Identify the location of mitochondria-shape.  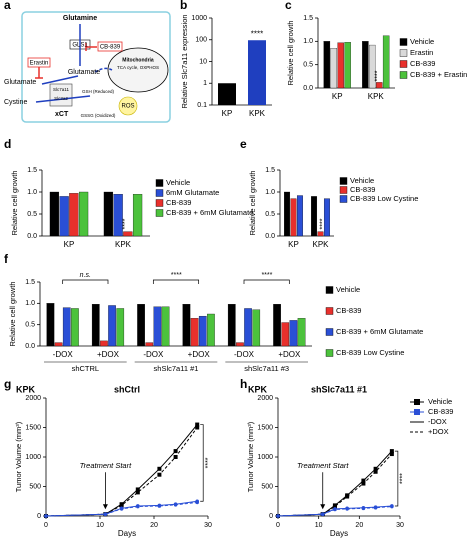
(138, 70).